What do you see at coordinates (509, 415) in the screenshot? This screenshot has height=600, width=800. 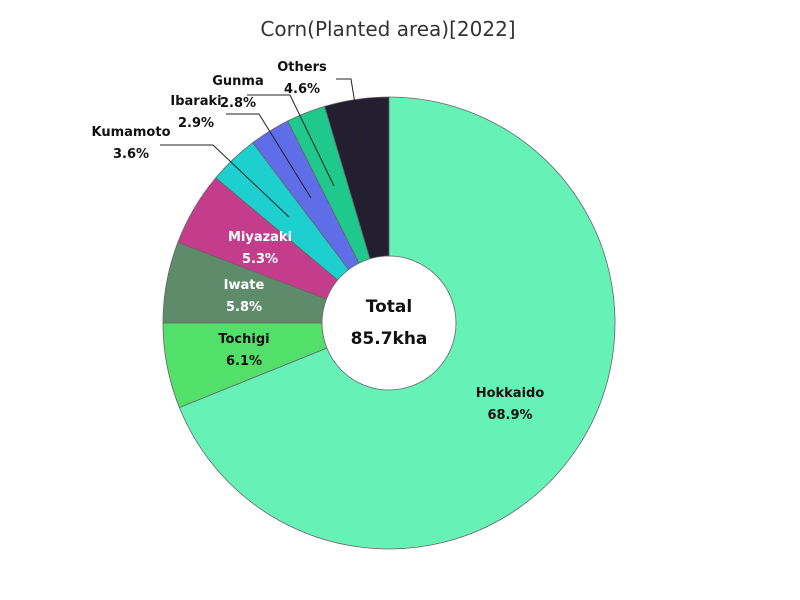 I see `slice-value-hokkaido: 68.9%` at bounding box center [509, 415].